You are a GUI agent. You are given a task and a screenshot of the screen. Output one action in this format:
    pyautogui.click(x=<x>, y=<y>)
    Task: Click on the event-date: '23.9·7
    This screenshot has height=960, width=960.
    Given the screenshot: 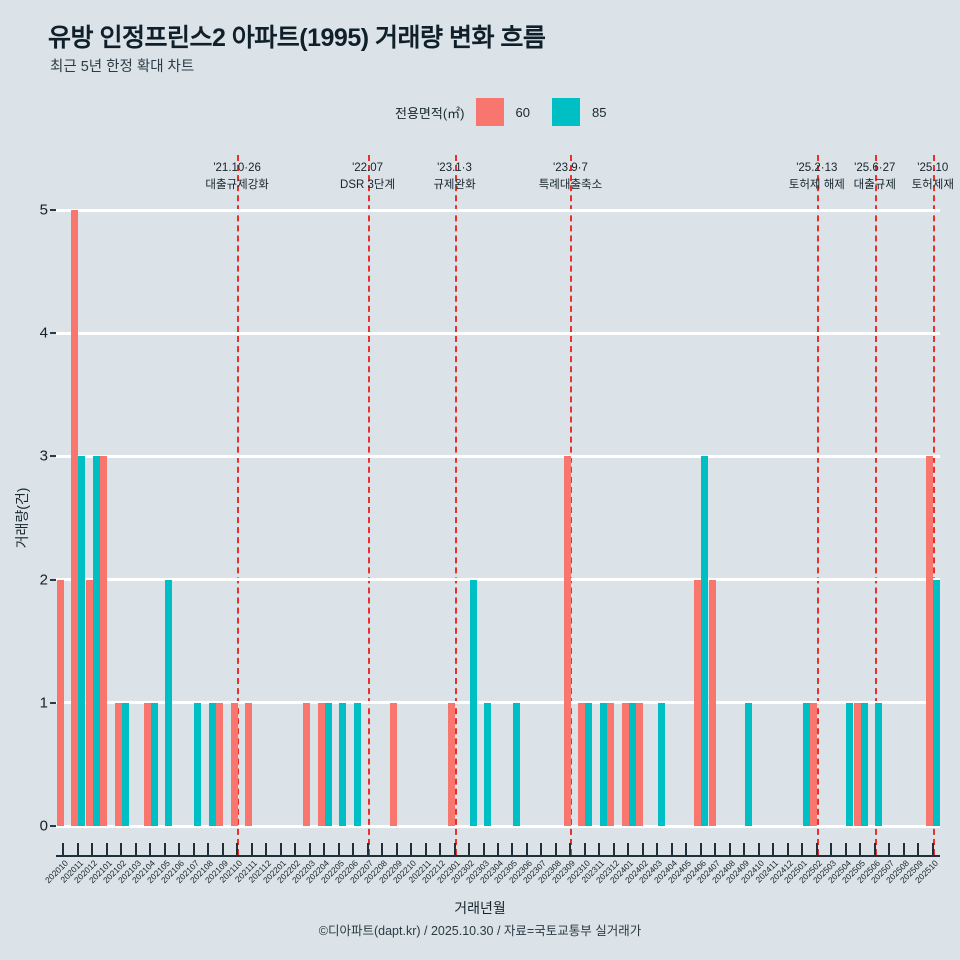 What is the action you would take?
    pyautogui.click(x=570, y=168)
    